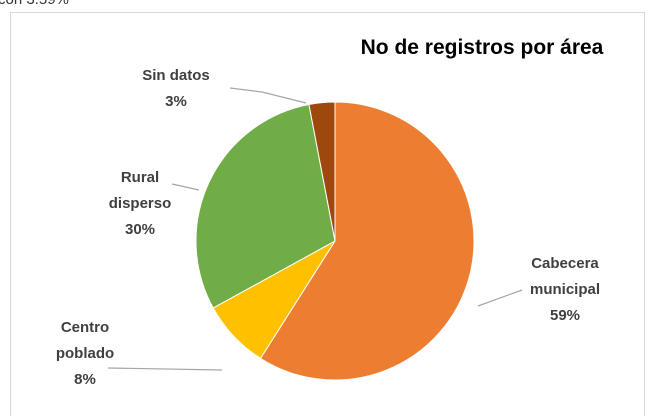 Image resolution: width=651 pixels, height=416 pixels. What do you see at coordinates (85, 340) in the screenshot?
I see `category-label: Centro poblado` at bounding box center [85, 340].